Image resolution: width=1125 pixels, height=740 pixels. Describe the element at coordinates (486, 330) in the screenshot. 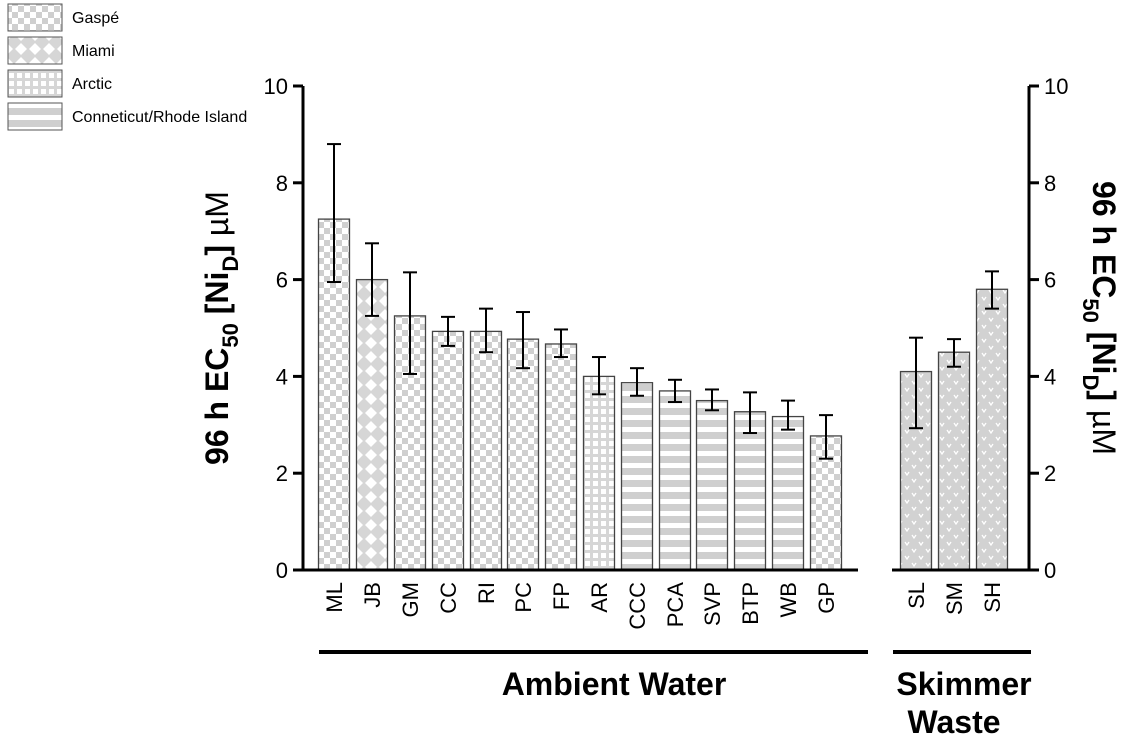

I see `error-bar-ri` at that location.